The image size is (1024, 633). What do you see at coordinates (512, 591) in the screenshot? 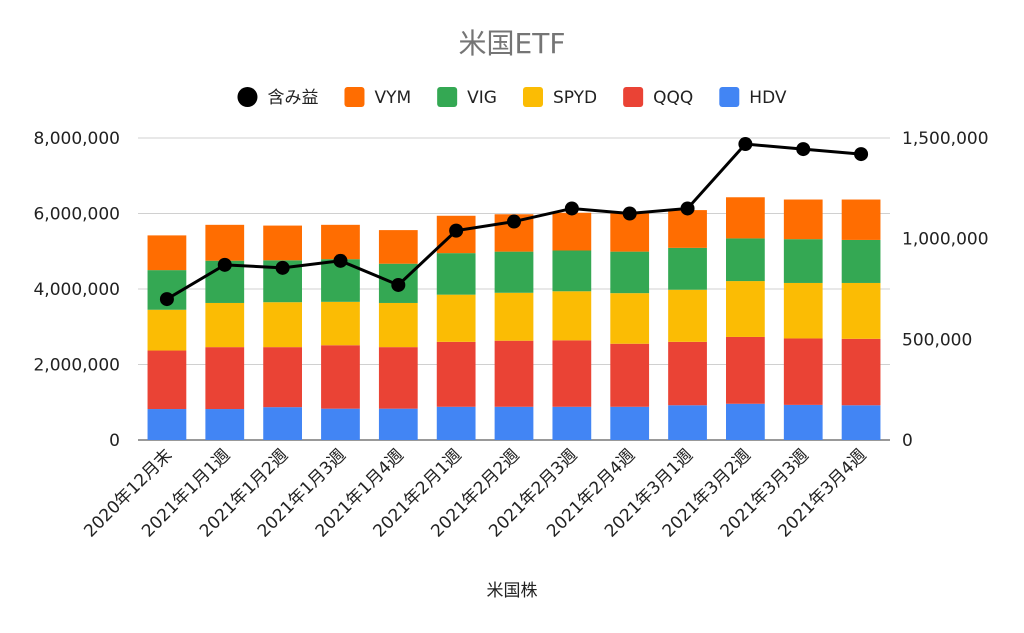
I see `x-axis-title: 米国株` at bounding box center [512, 591].